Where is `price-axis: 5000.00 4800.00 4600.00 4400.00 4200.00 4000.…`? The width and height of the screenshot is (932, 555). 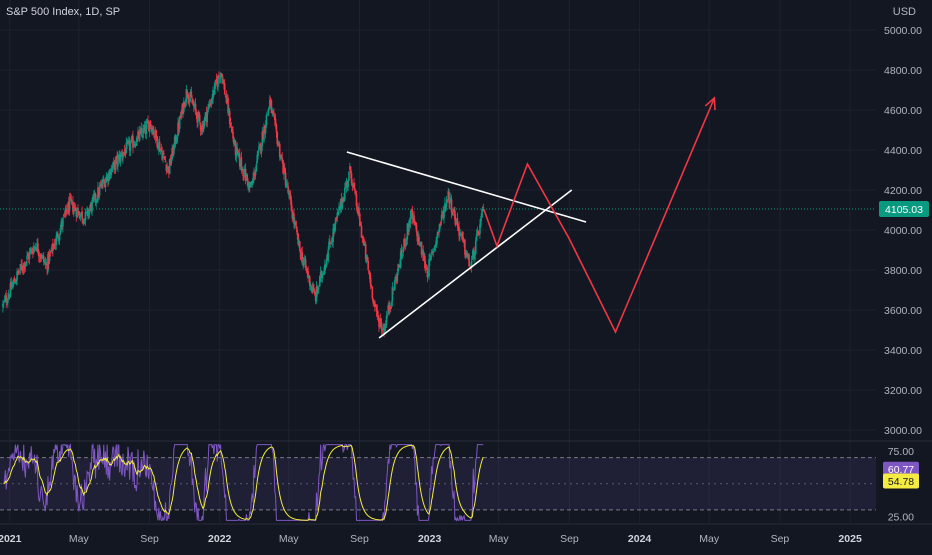
price-axis: 5000.00 4800.00 4600.00 4400.00 4200.00 4000.… is located at coordinates (904, 274).